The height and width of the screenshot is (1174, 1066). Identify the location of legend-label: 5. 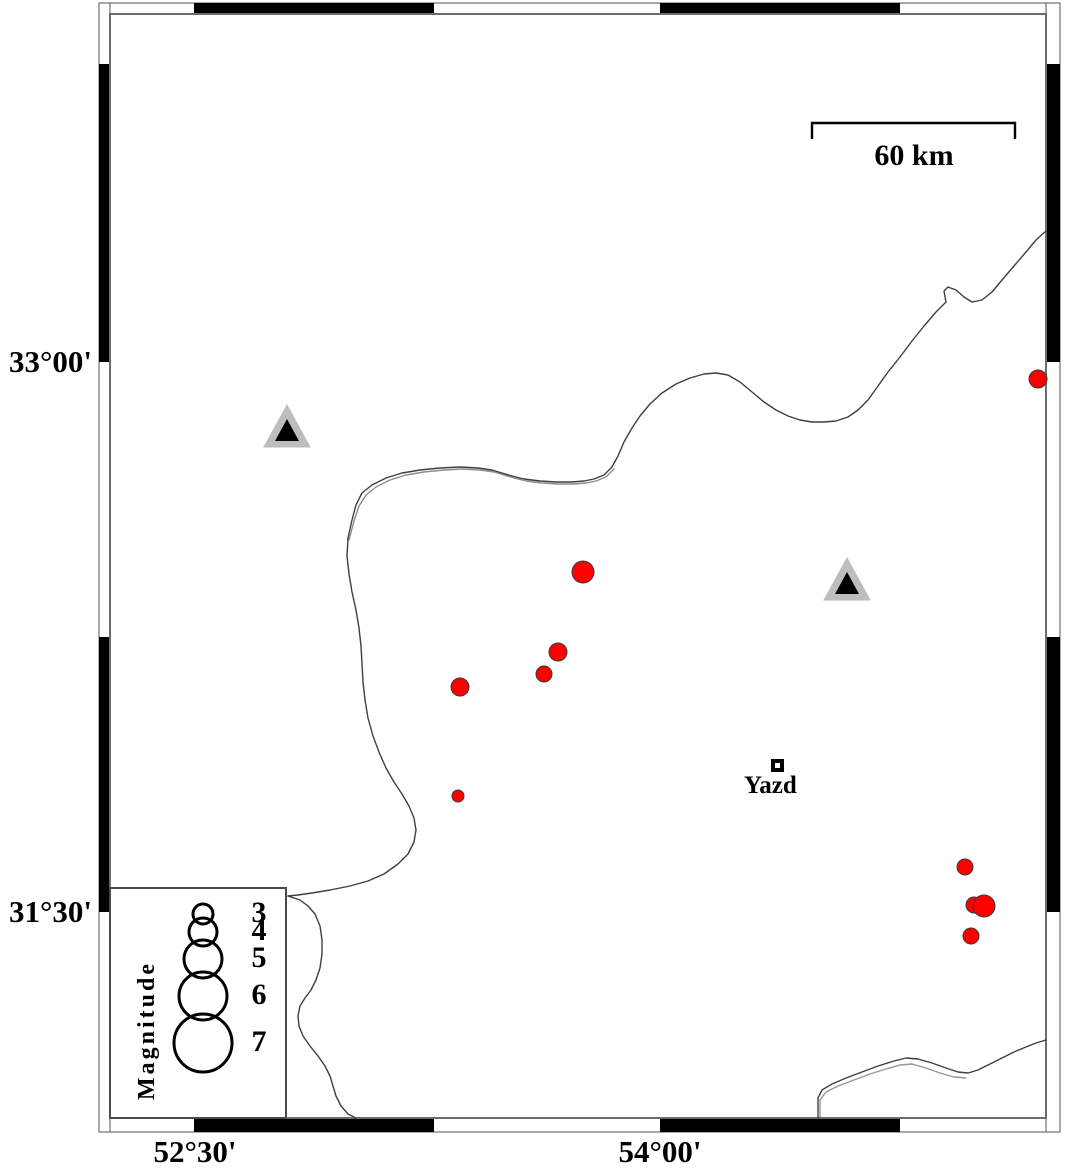
(259, 957).